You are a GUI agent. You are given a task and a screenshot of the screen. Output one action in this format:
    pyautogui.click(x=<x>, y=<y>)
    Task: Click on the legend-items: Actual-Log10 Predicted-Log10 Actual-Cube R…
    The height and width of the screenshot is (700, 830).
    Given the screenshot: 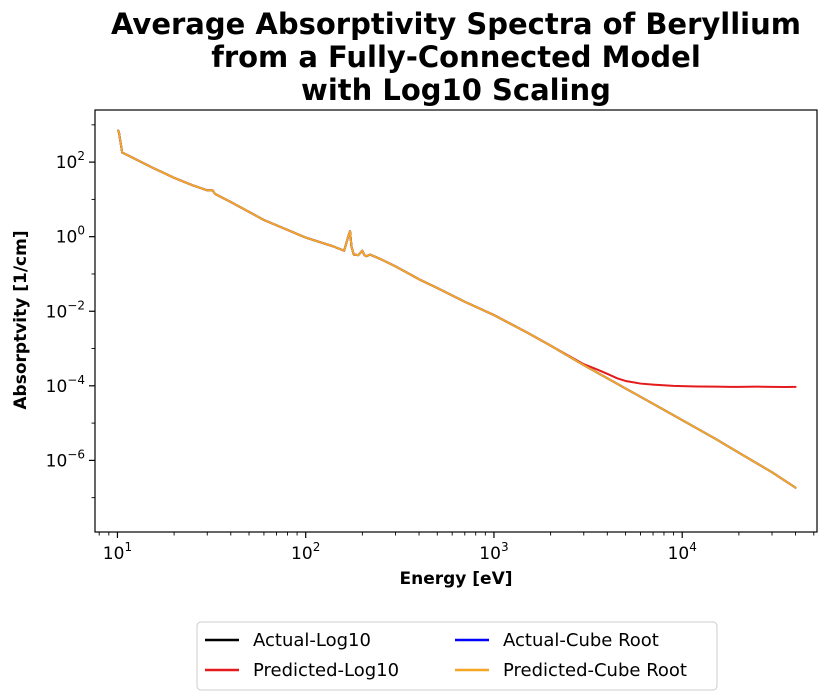 What is the action you would take?
    pyautogui.click(x=446, y=655)
    